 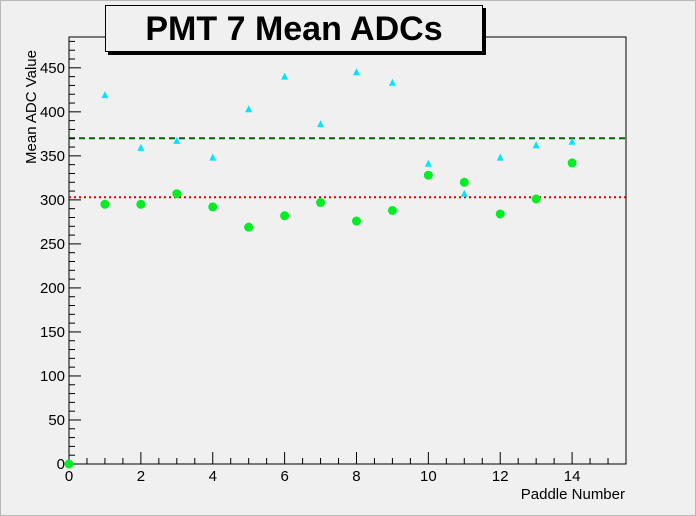 I want to click on y-axis-label: Mean ADC Value, so click(x=31, y=107).